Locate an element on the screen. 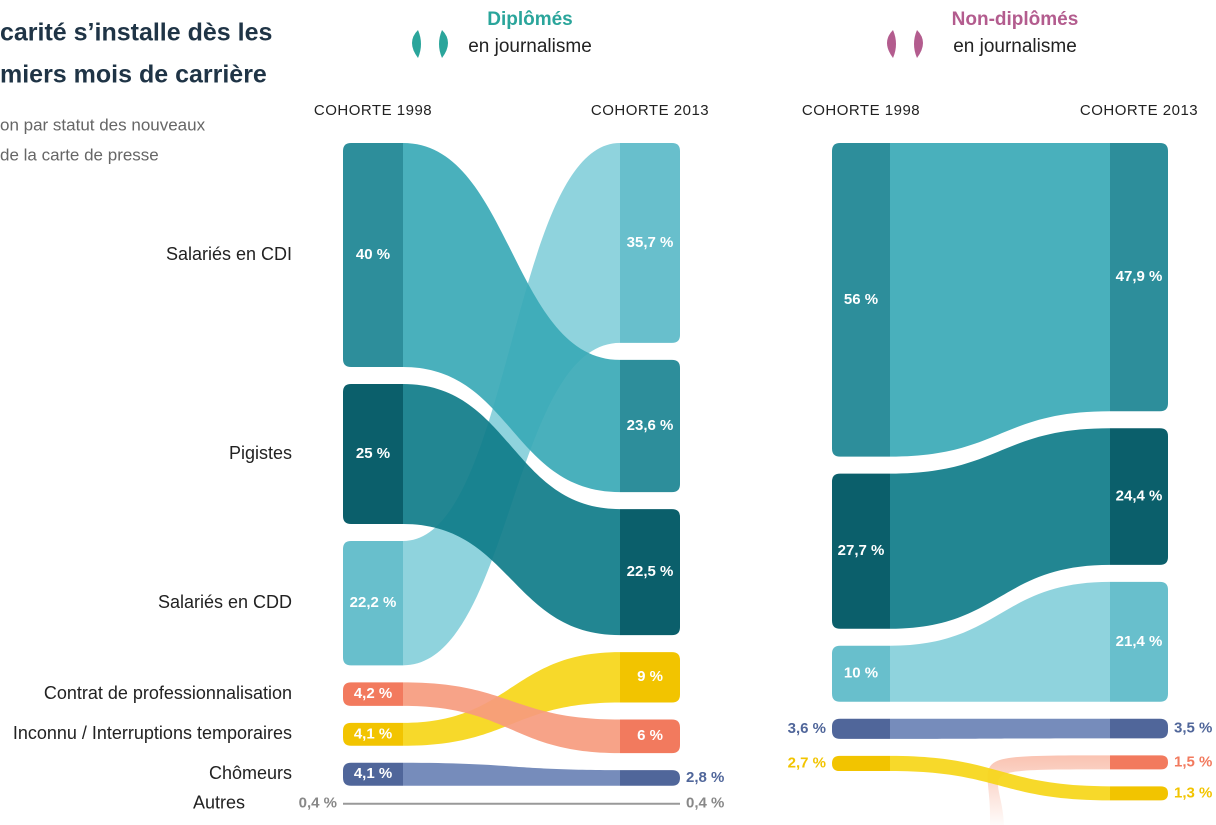 This screenshot has height=825, width=1216. value-label: 27,7 % is located at coordinates (861, 550).